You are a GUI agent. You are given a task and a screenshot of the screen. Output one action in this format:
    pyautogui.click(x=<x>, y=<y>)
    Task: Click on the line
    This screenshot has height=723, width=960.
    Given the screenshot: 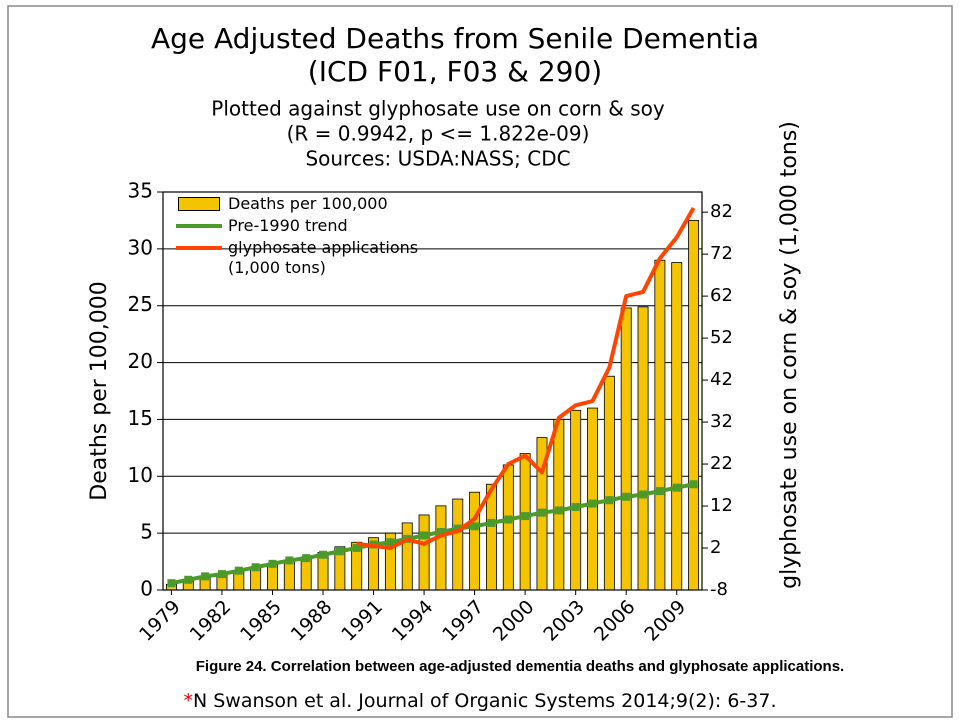 What is the action you would take?
    pyautogui.click(x=432, y=534)
    